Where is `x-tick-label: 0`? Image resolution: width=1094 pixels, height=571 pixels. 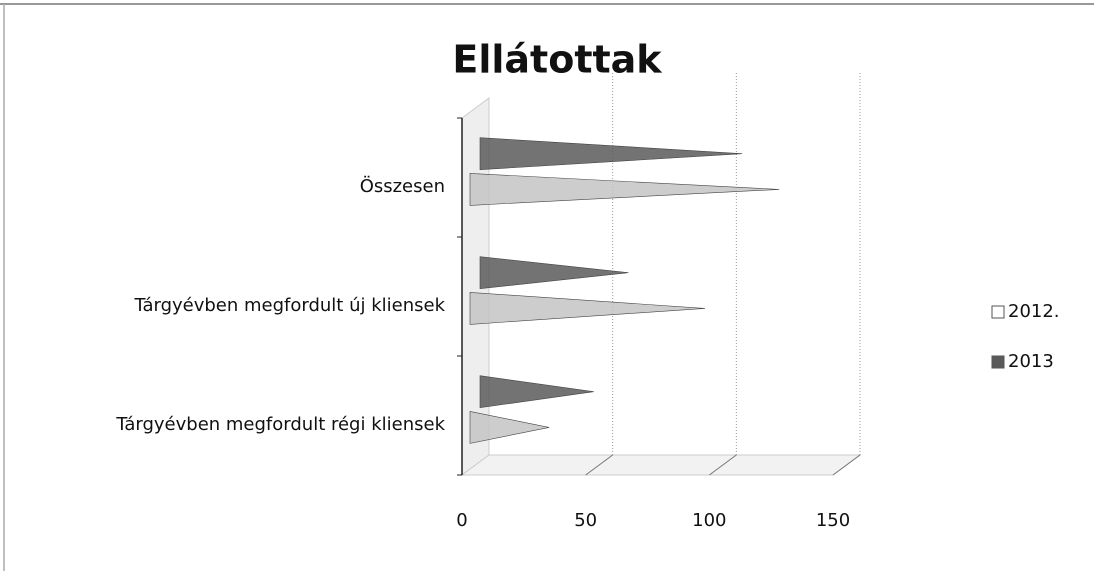 x-tick-label: 0 is located at coordinates (461, 520).